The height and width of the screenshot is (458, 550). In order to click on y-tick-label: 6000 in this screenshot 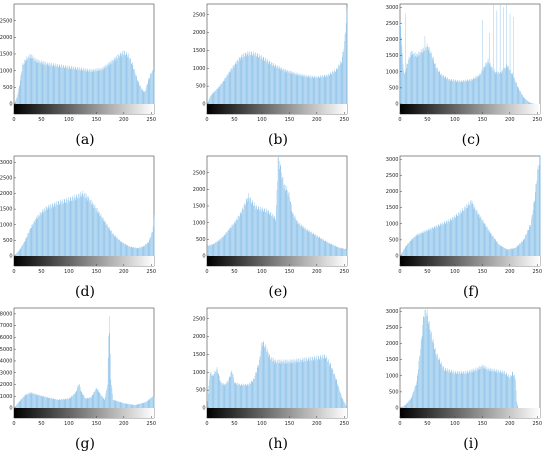, I will do `click(6, 338)`.